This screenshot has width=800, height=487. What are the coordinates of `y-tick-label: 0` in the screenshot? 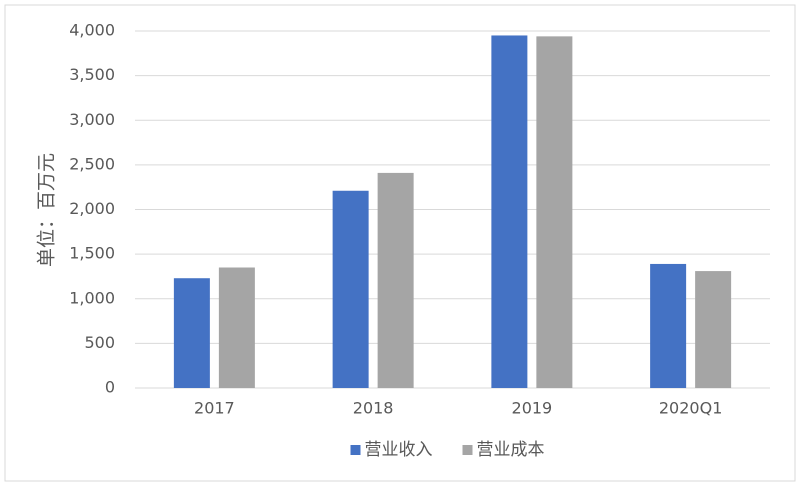 It's located at (110, 387).